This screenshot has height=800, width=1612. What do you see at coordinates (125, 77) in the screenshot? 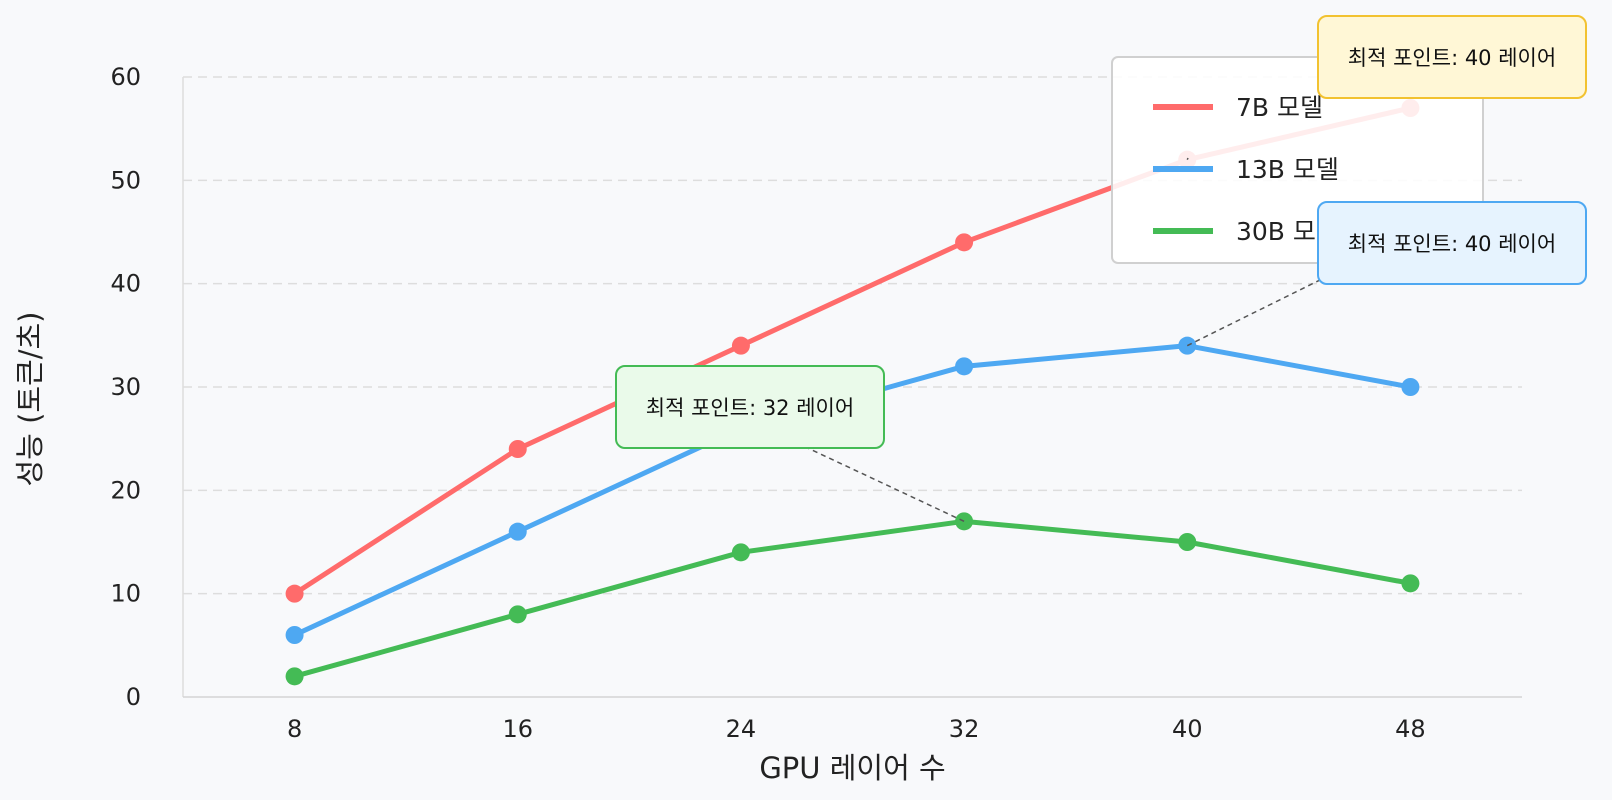
I see `y-tick-label: 60` at bounding box center [125, 77].